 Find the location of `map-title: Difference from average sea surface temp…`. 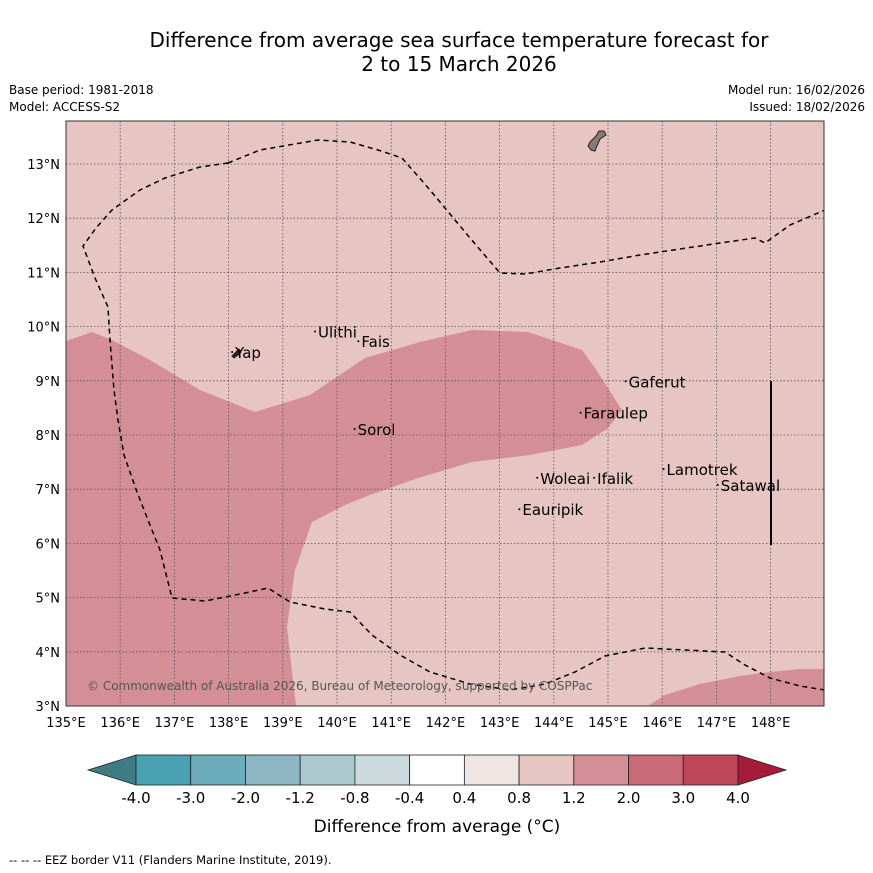

map-title: Difference from average sea surface temp… is located at coordinates (459, 52).